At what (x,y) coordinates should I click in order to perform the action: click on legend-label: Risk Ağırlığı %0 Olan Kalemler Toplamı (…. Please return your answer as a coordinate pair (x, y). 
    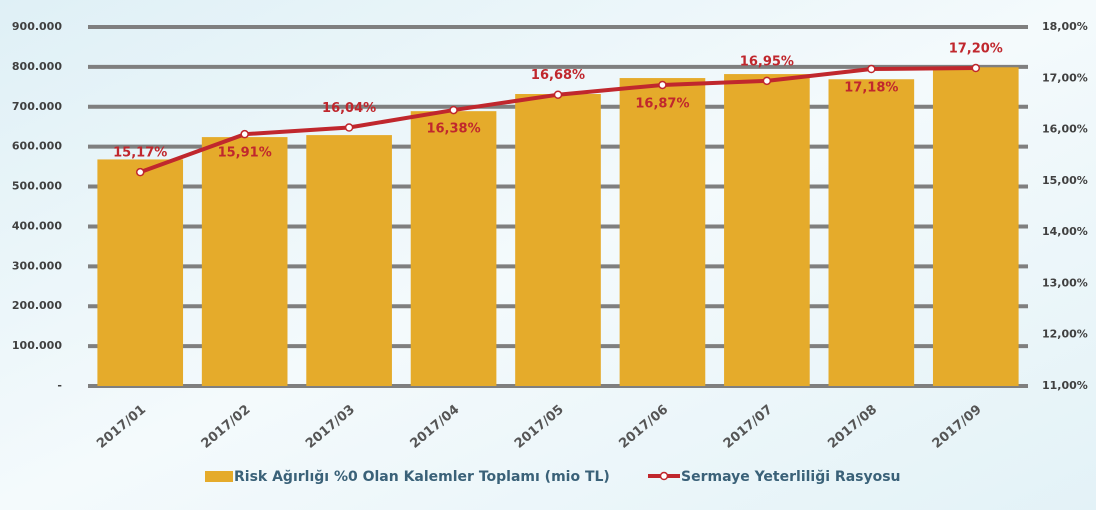
    Looking at the image, I should click on (422, 477).